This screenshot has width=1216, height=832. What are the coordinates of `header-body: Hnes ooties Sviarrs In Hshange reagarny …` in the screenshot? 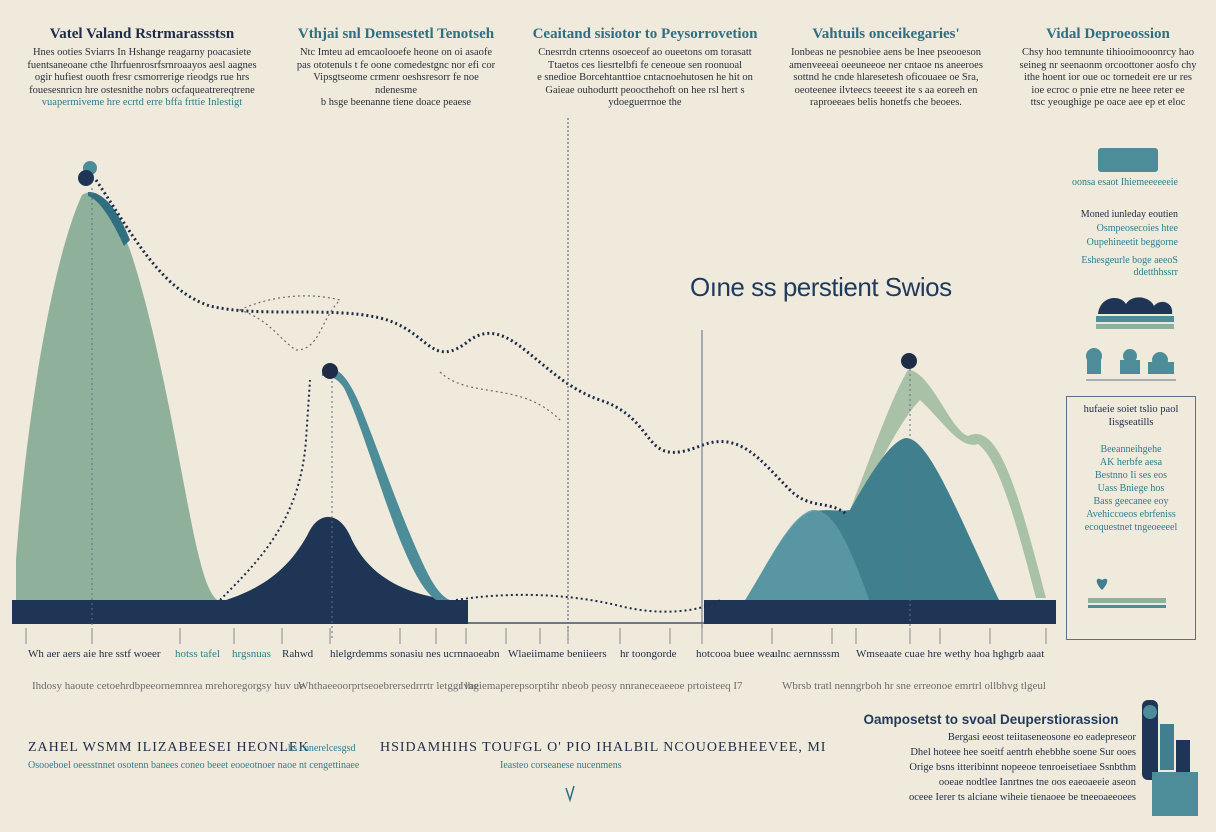 It's located at (142, 78).